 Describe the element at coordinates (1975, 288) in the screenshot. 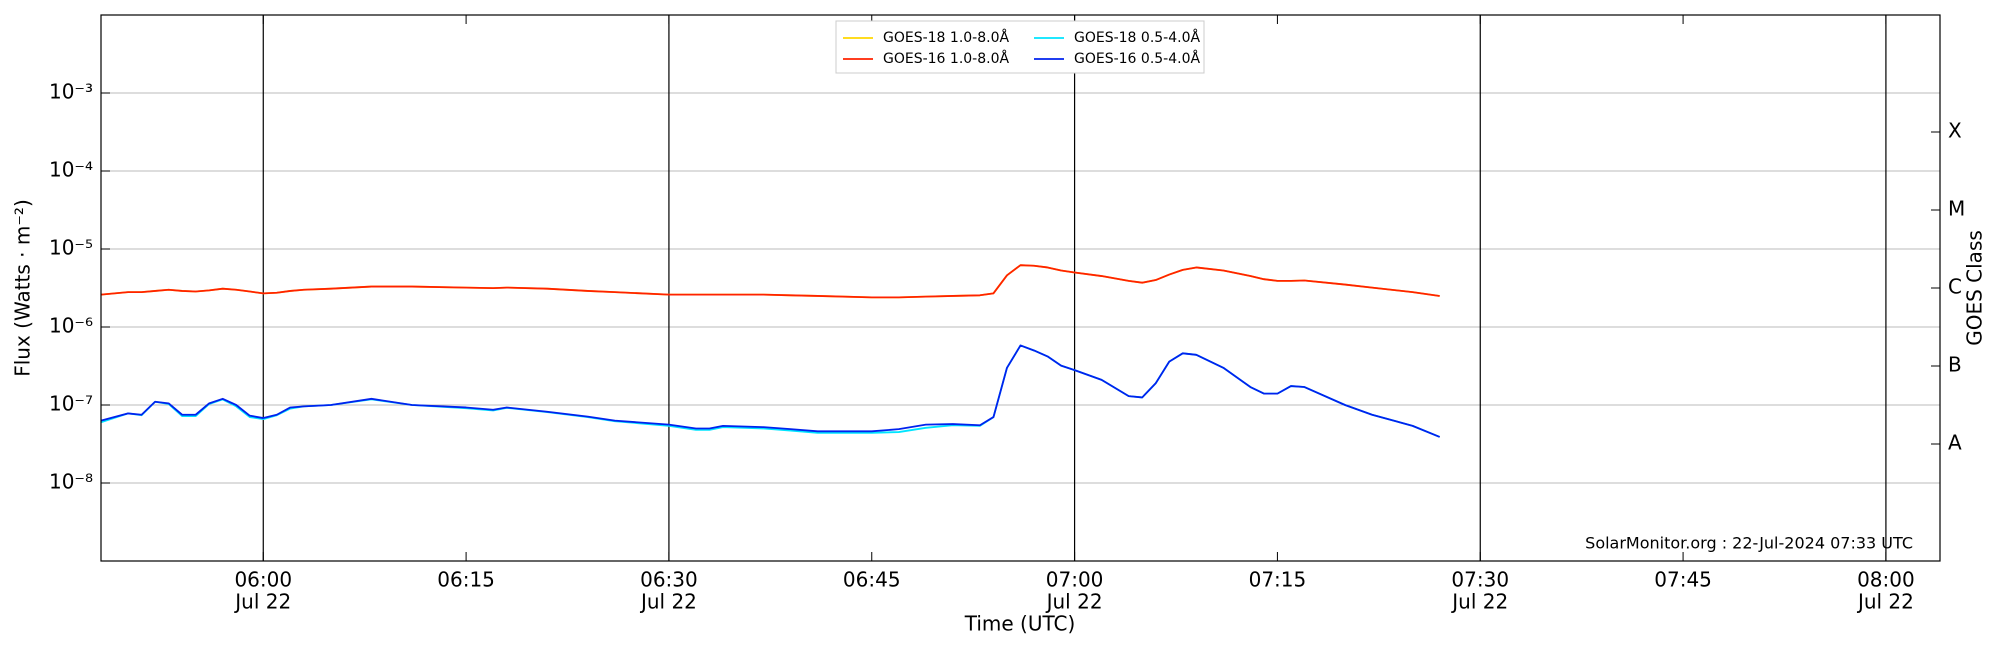

I see `y2-axis-label: GOES Class` at that location.